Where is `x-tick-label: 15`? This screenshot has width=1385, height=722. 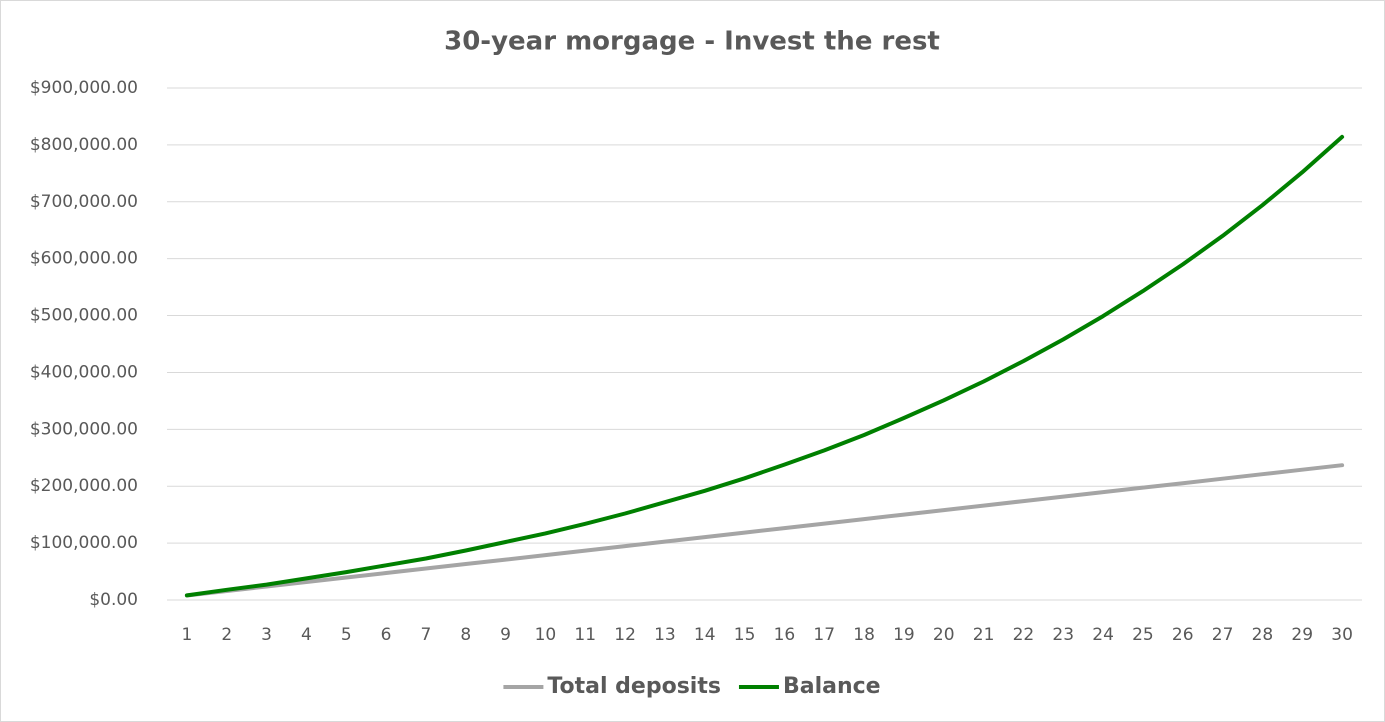
x-tick-label: 15 is located at coordinates (745, 635).